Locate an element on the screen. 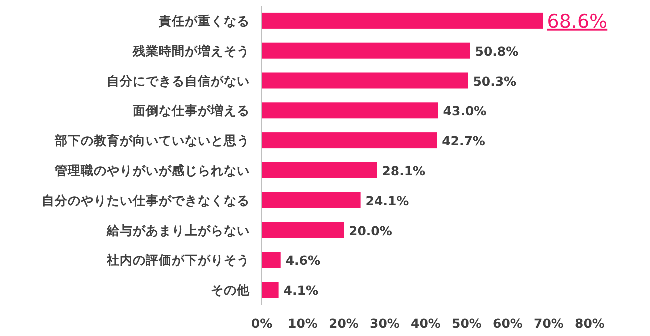 The height and width of the screenshot is (336, 650). data-label: 20.0% is located at coordinates (371, 230).